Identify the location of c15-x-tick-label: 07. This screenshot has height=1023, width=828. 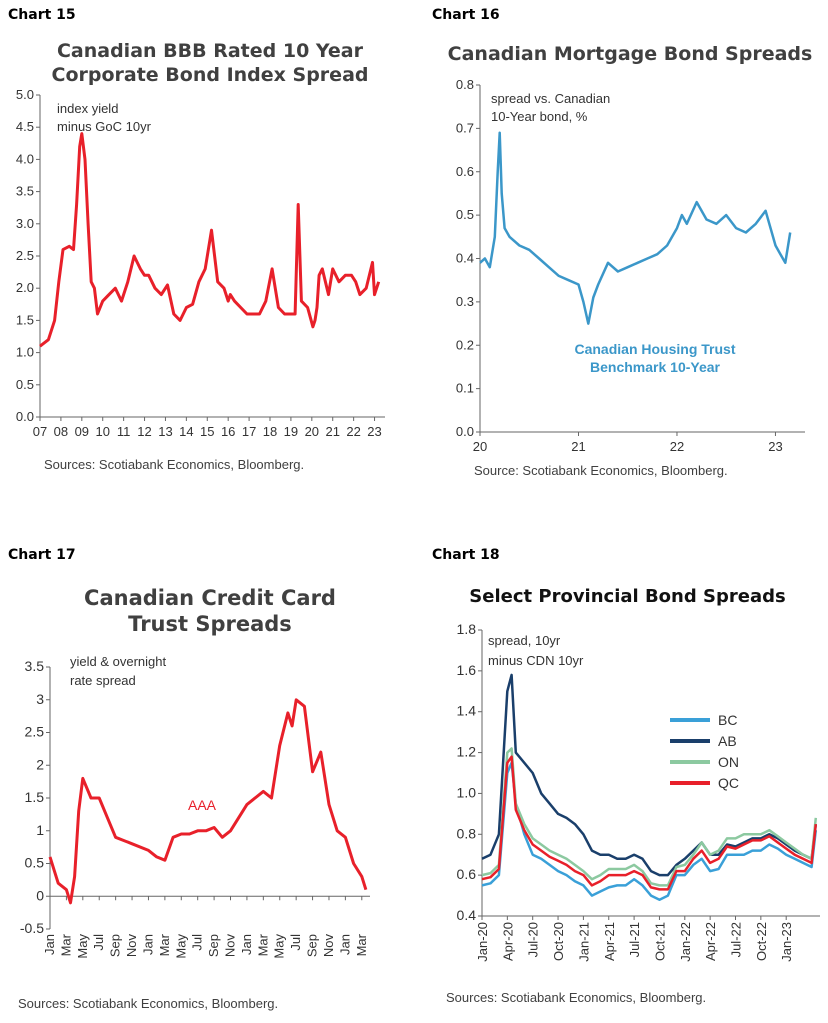
(40, 431).